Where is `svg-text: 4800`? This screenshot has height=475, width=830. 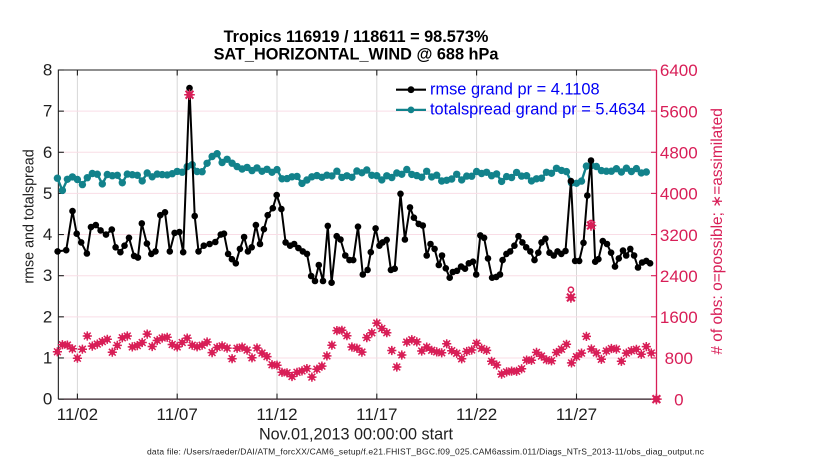
svg-text: 4800 is located at coordinates (679, 153).